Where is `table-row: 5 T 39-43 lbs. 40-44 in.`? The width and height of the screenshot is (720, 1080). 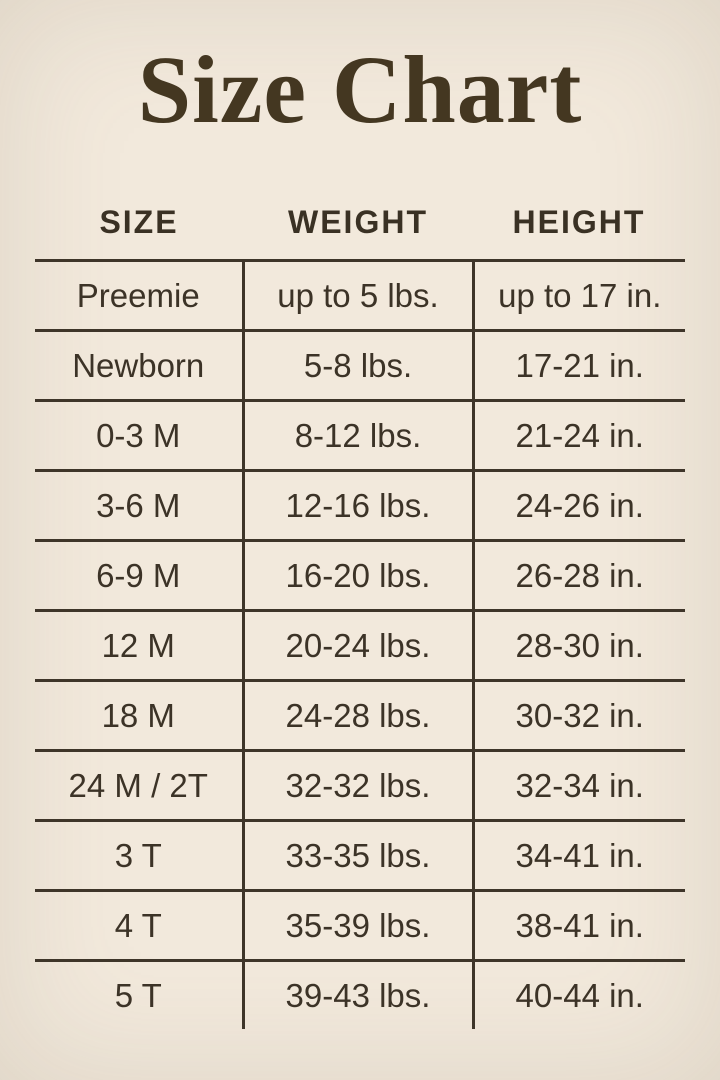 table-row: 5 T 39-43 lbs. 40-44 in. is located at coordinates (360, 994).